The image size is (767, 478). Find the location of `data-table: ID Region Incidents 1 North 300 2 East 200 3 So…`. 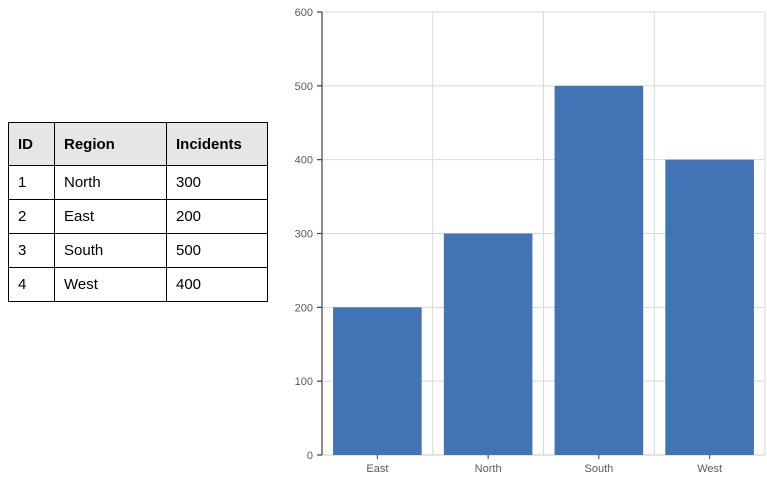

data-table: ID Region Incidents 1 North 300 2 East 200 3 So… is located at coordinates (138, 212).